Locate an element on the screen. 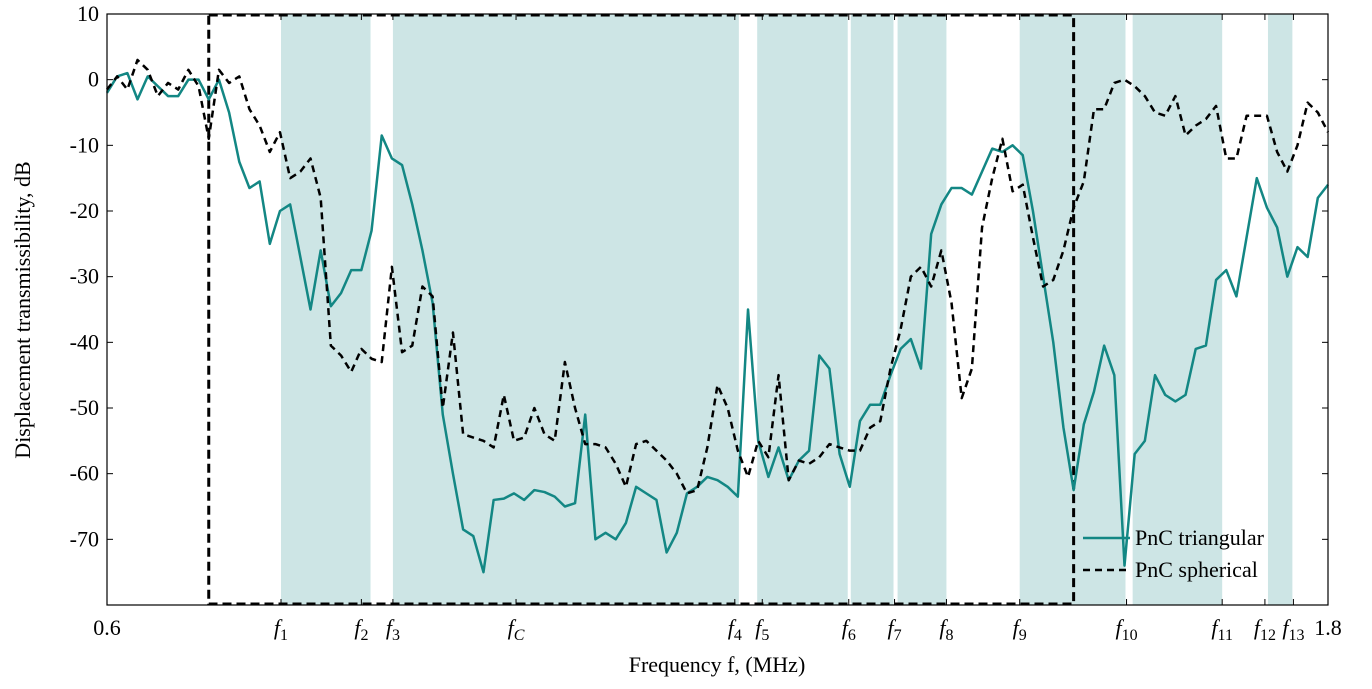 Image resolution: width=1372 pixels, height=689 pixels. y-tick-label: 0 is located at coordinates (93, 79).